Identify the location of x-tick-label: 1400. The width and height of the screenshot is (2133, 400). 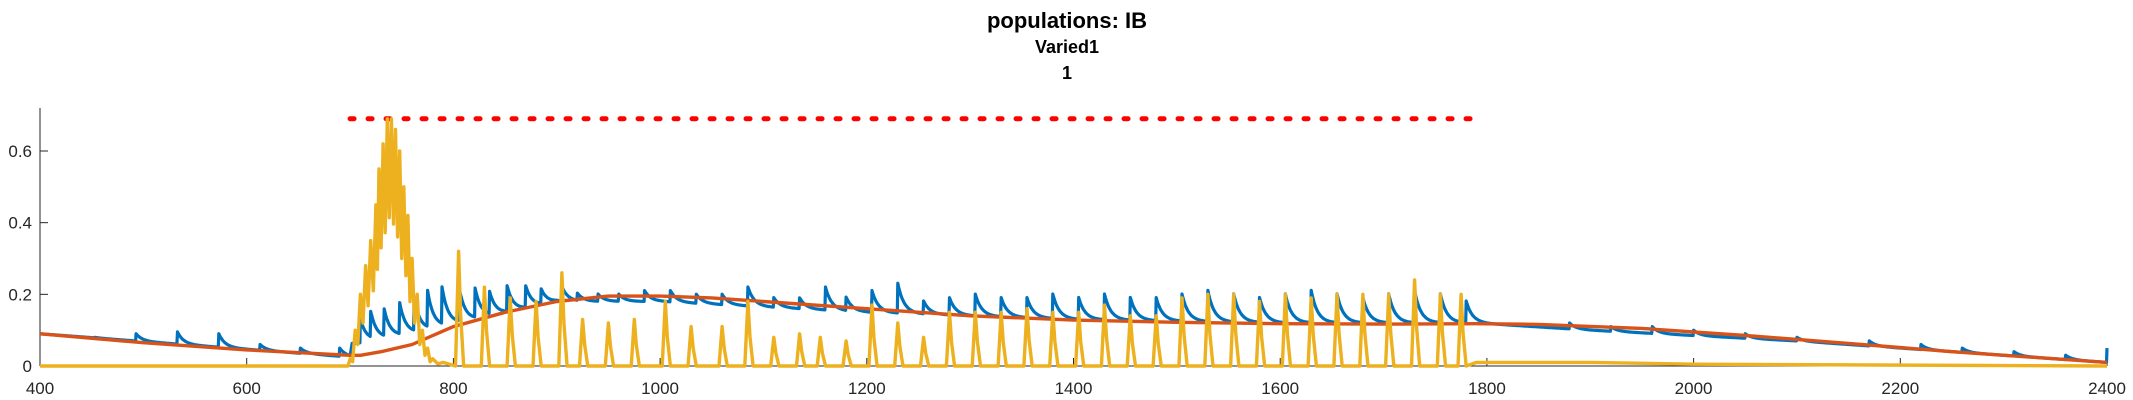
(1074, 388).